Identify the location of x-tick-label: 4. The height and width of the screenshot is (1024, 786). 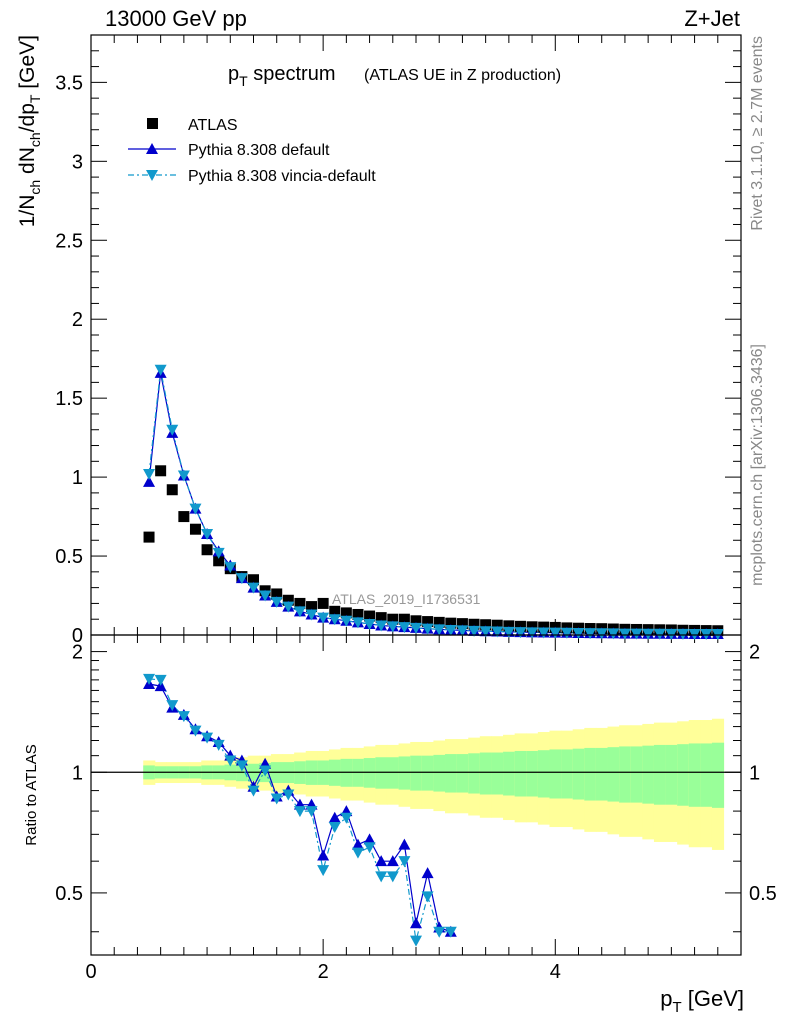
(555, 972).